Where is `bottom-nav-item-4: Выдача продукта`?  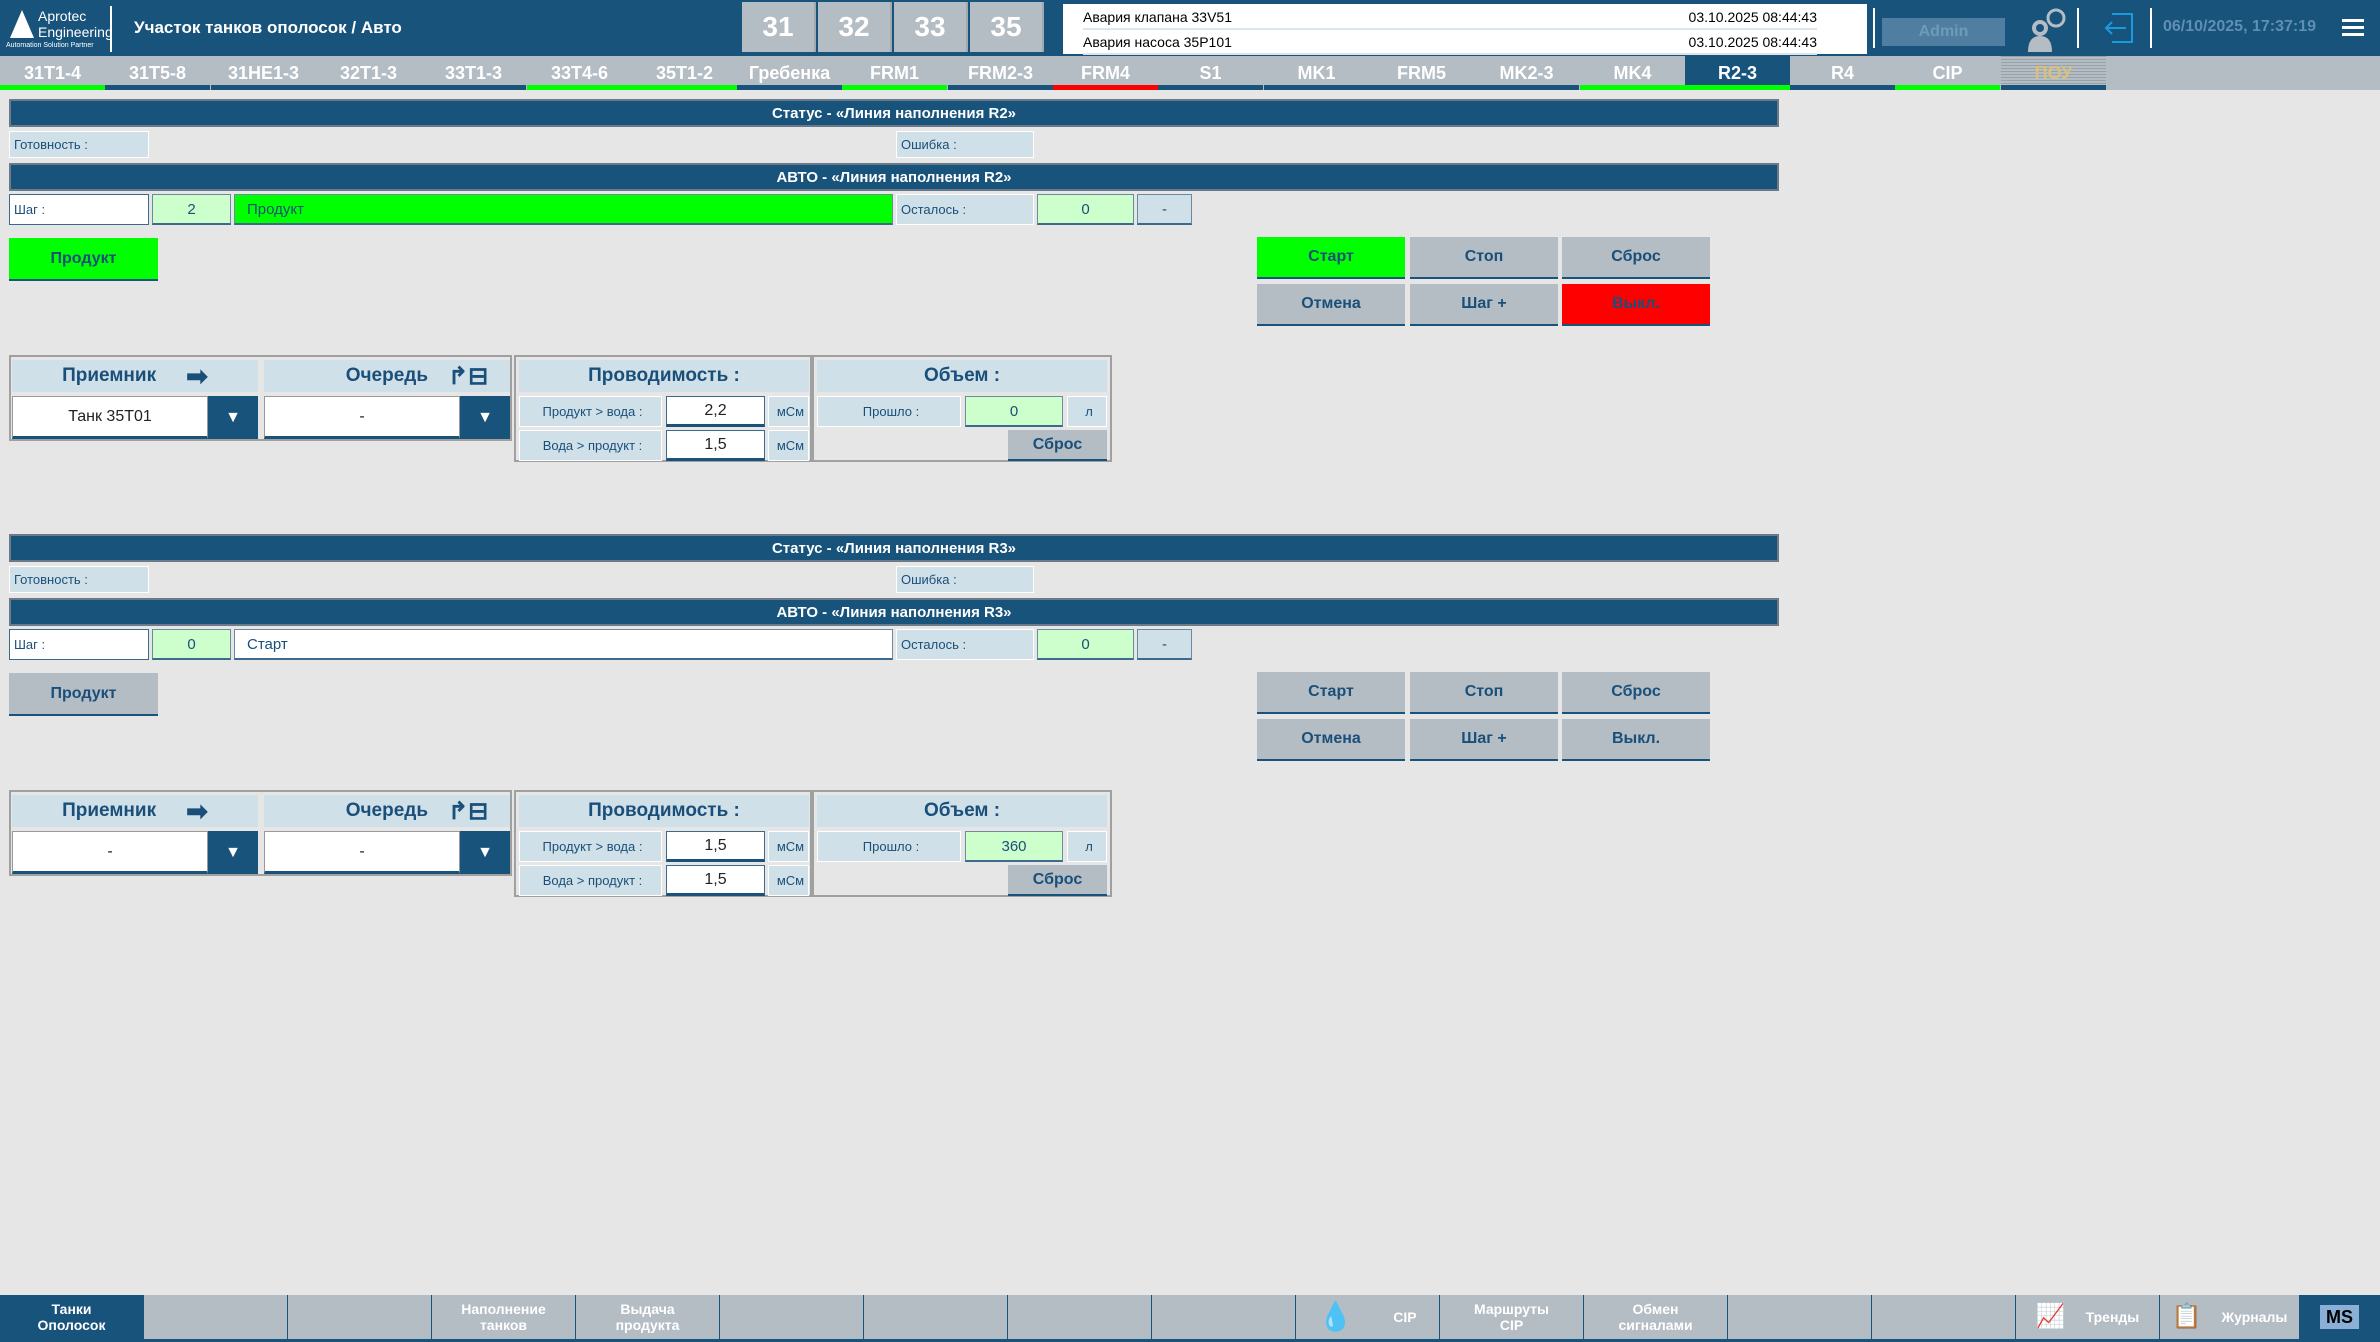
bottom-nav-item-4: Выдача продукта is located at coordinates (648, 1317).